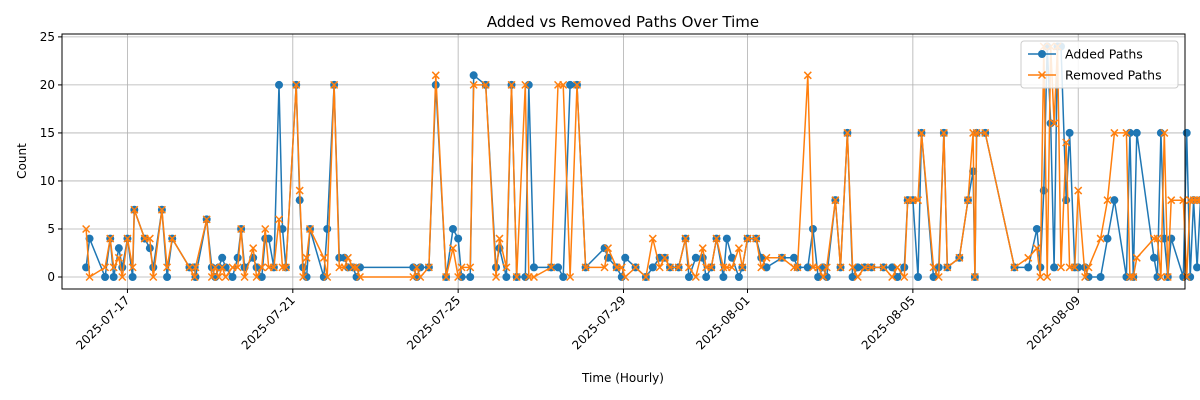 The width and height of the screenshot is (1200, 400). I want to click on y-tick-label: 15, so click(47, 133).